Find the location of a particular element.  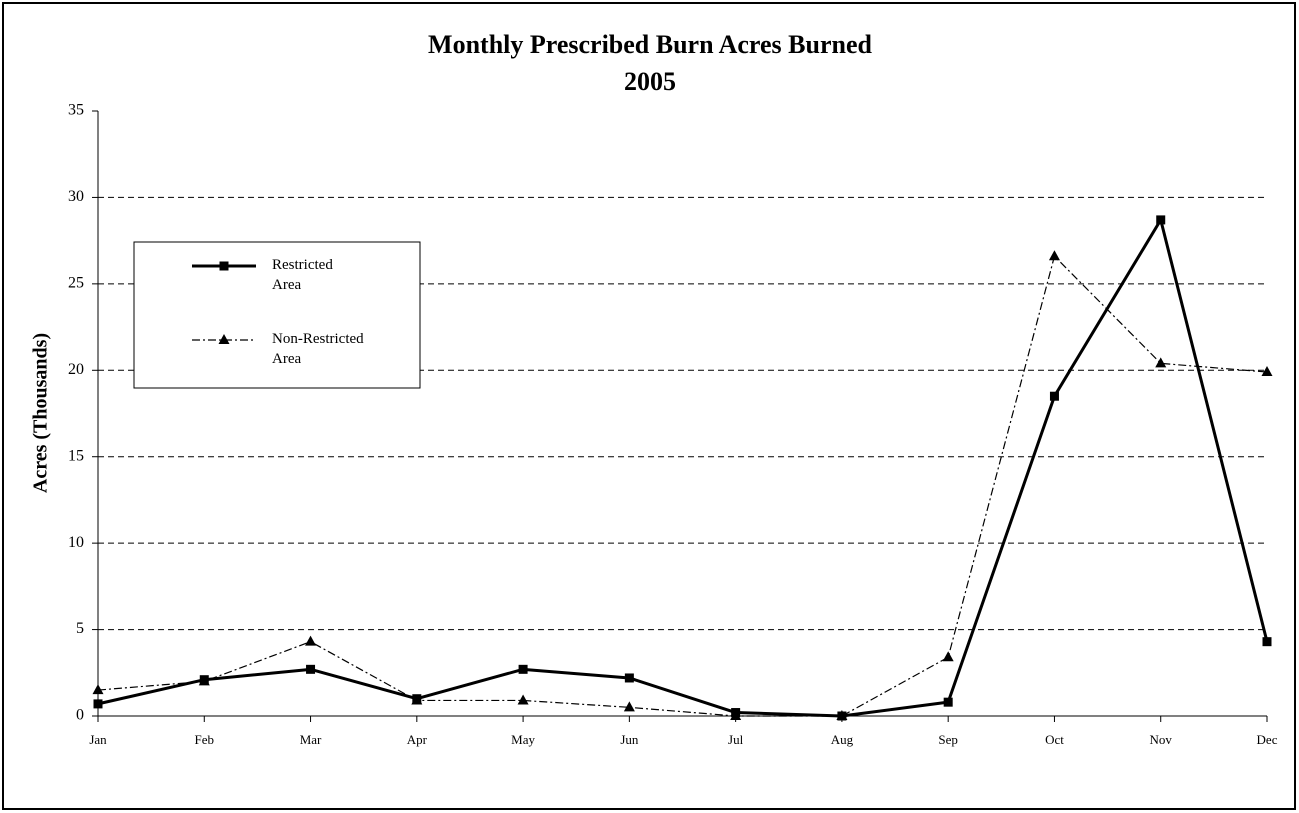

chart-subtitle: 2005 is located at coordinates (650, 81).